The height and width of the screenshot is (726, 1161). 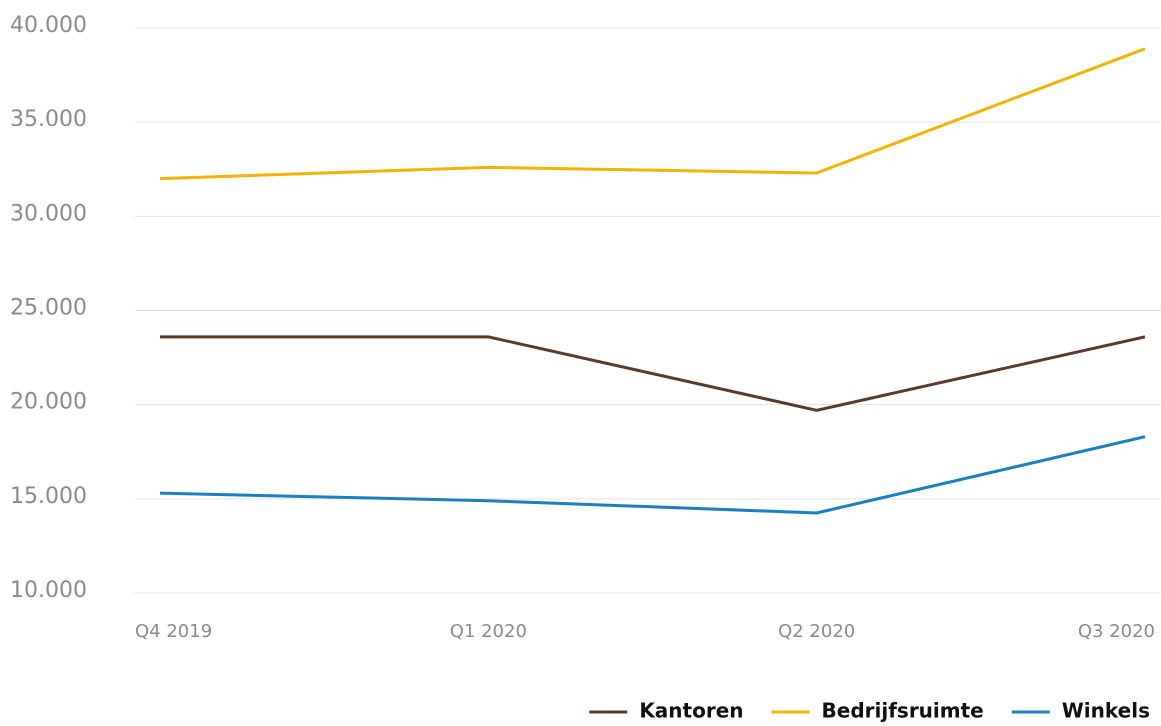 What do you see at coordinates (691, 711) in the screenshot?
I see `legend-label: Kantoren` at bounding box center [691, 711].